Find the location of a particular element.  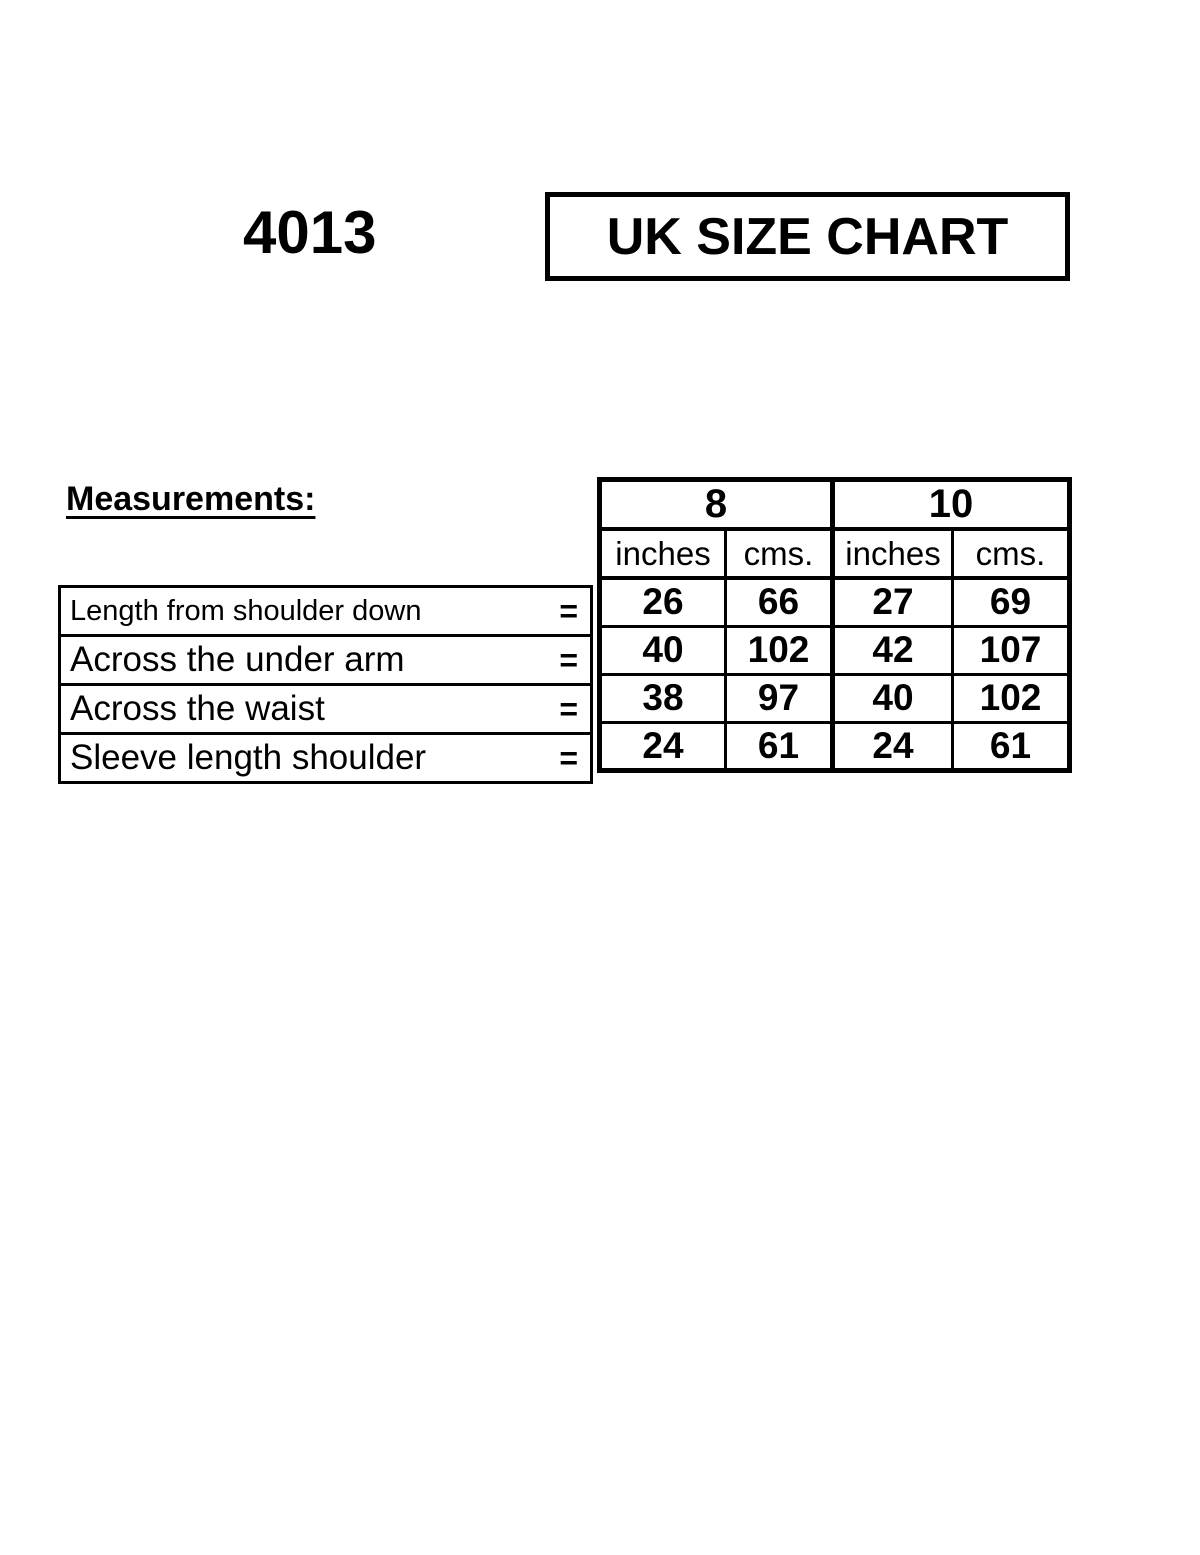

measurement-label: Sleeve length shoulder is located at coordinates (294, 758).